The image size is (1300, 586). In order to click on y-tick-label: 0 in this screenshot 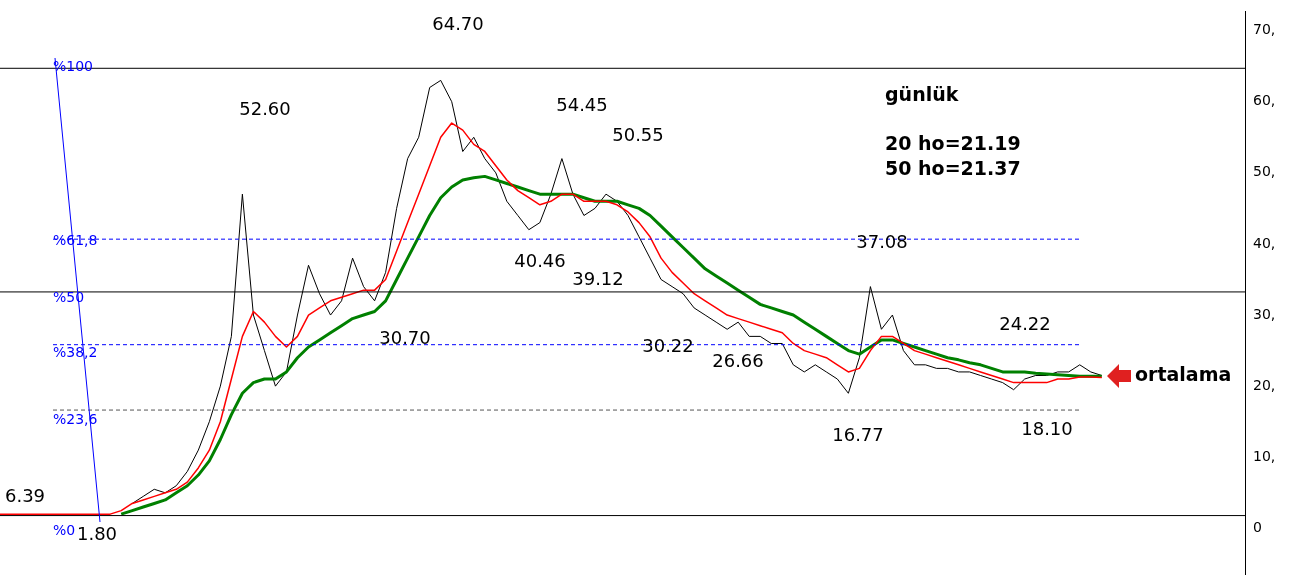, I will do `click(1257, 527)`.